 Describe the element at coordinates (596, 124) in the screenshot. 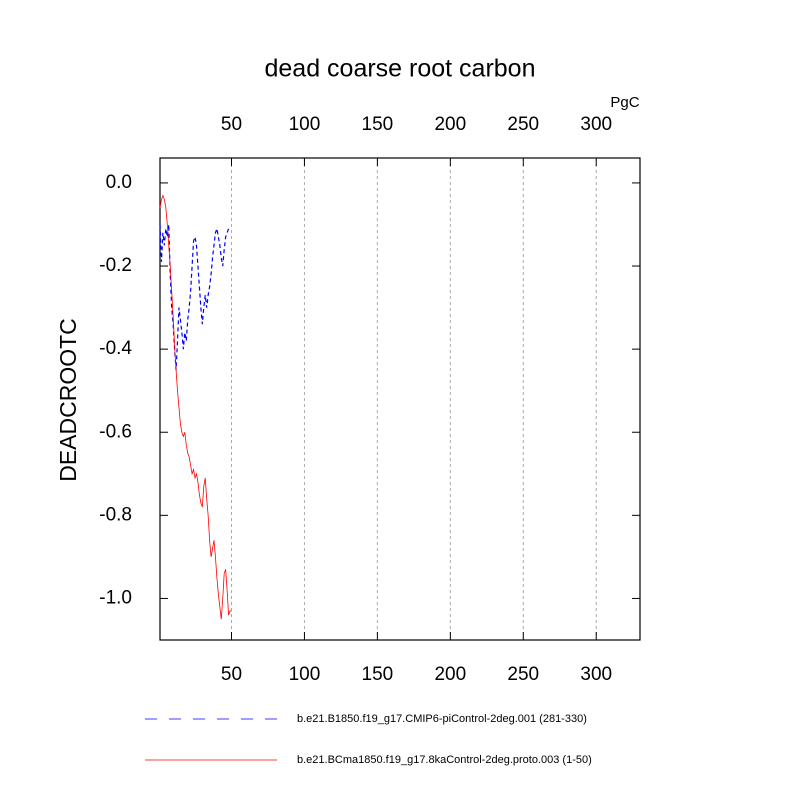

I see `x-tick-label-top: 300` at that location.